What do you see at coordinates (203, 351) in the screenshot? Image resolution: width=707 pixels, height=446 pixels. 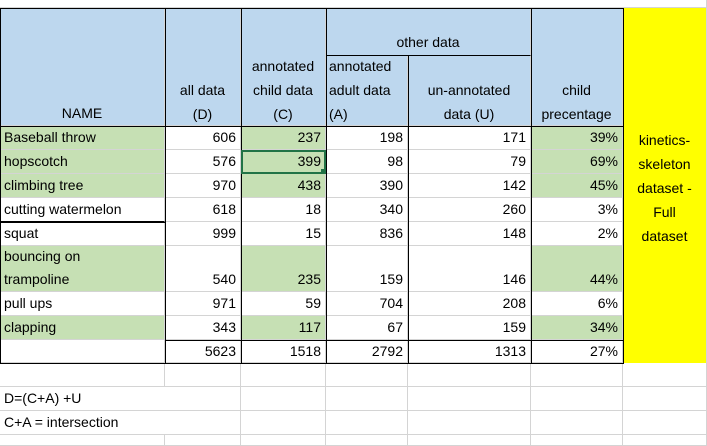 I see `total-all-data: 5623` at bounding box center [203, 351].